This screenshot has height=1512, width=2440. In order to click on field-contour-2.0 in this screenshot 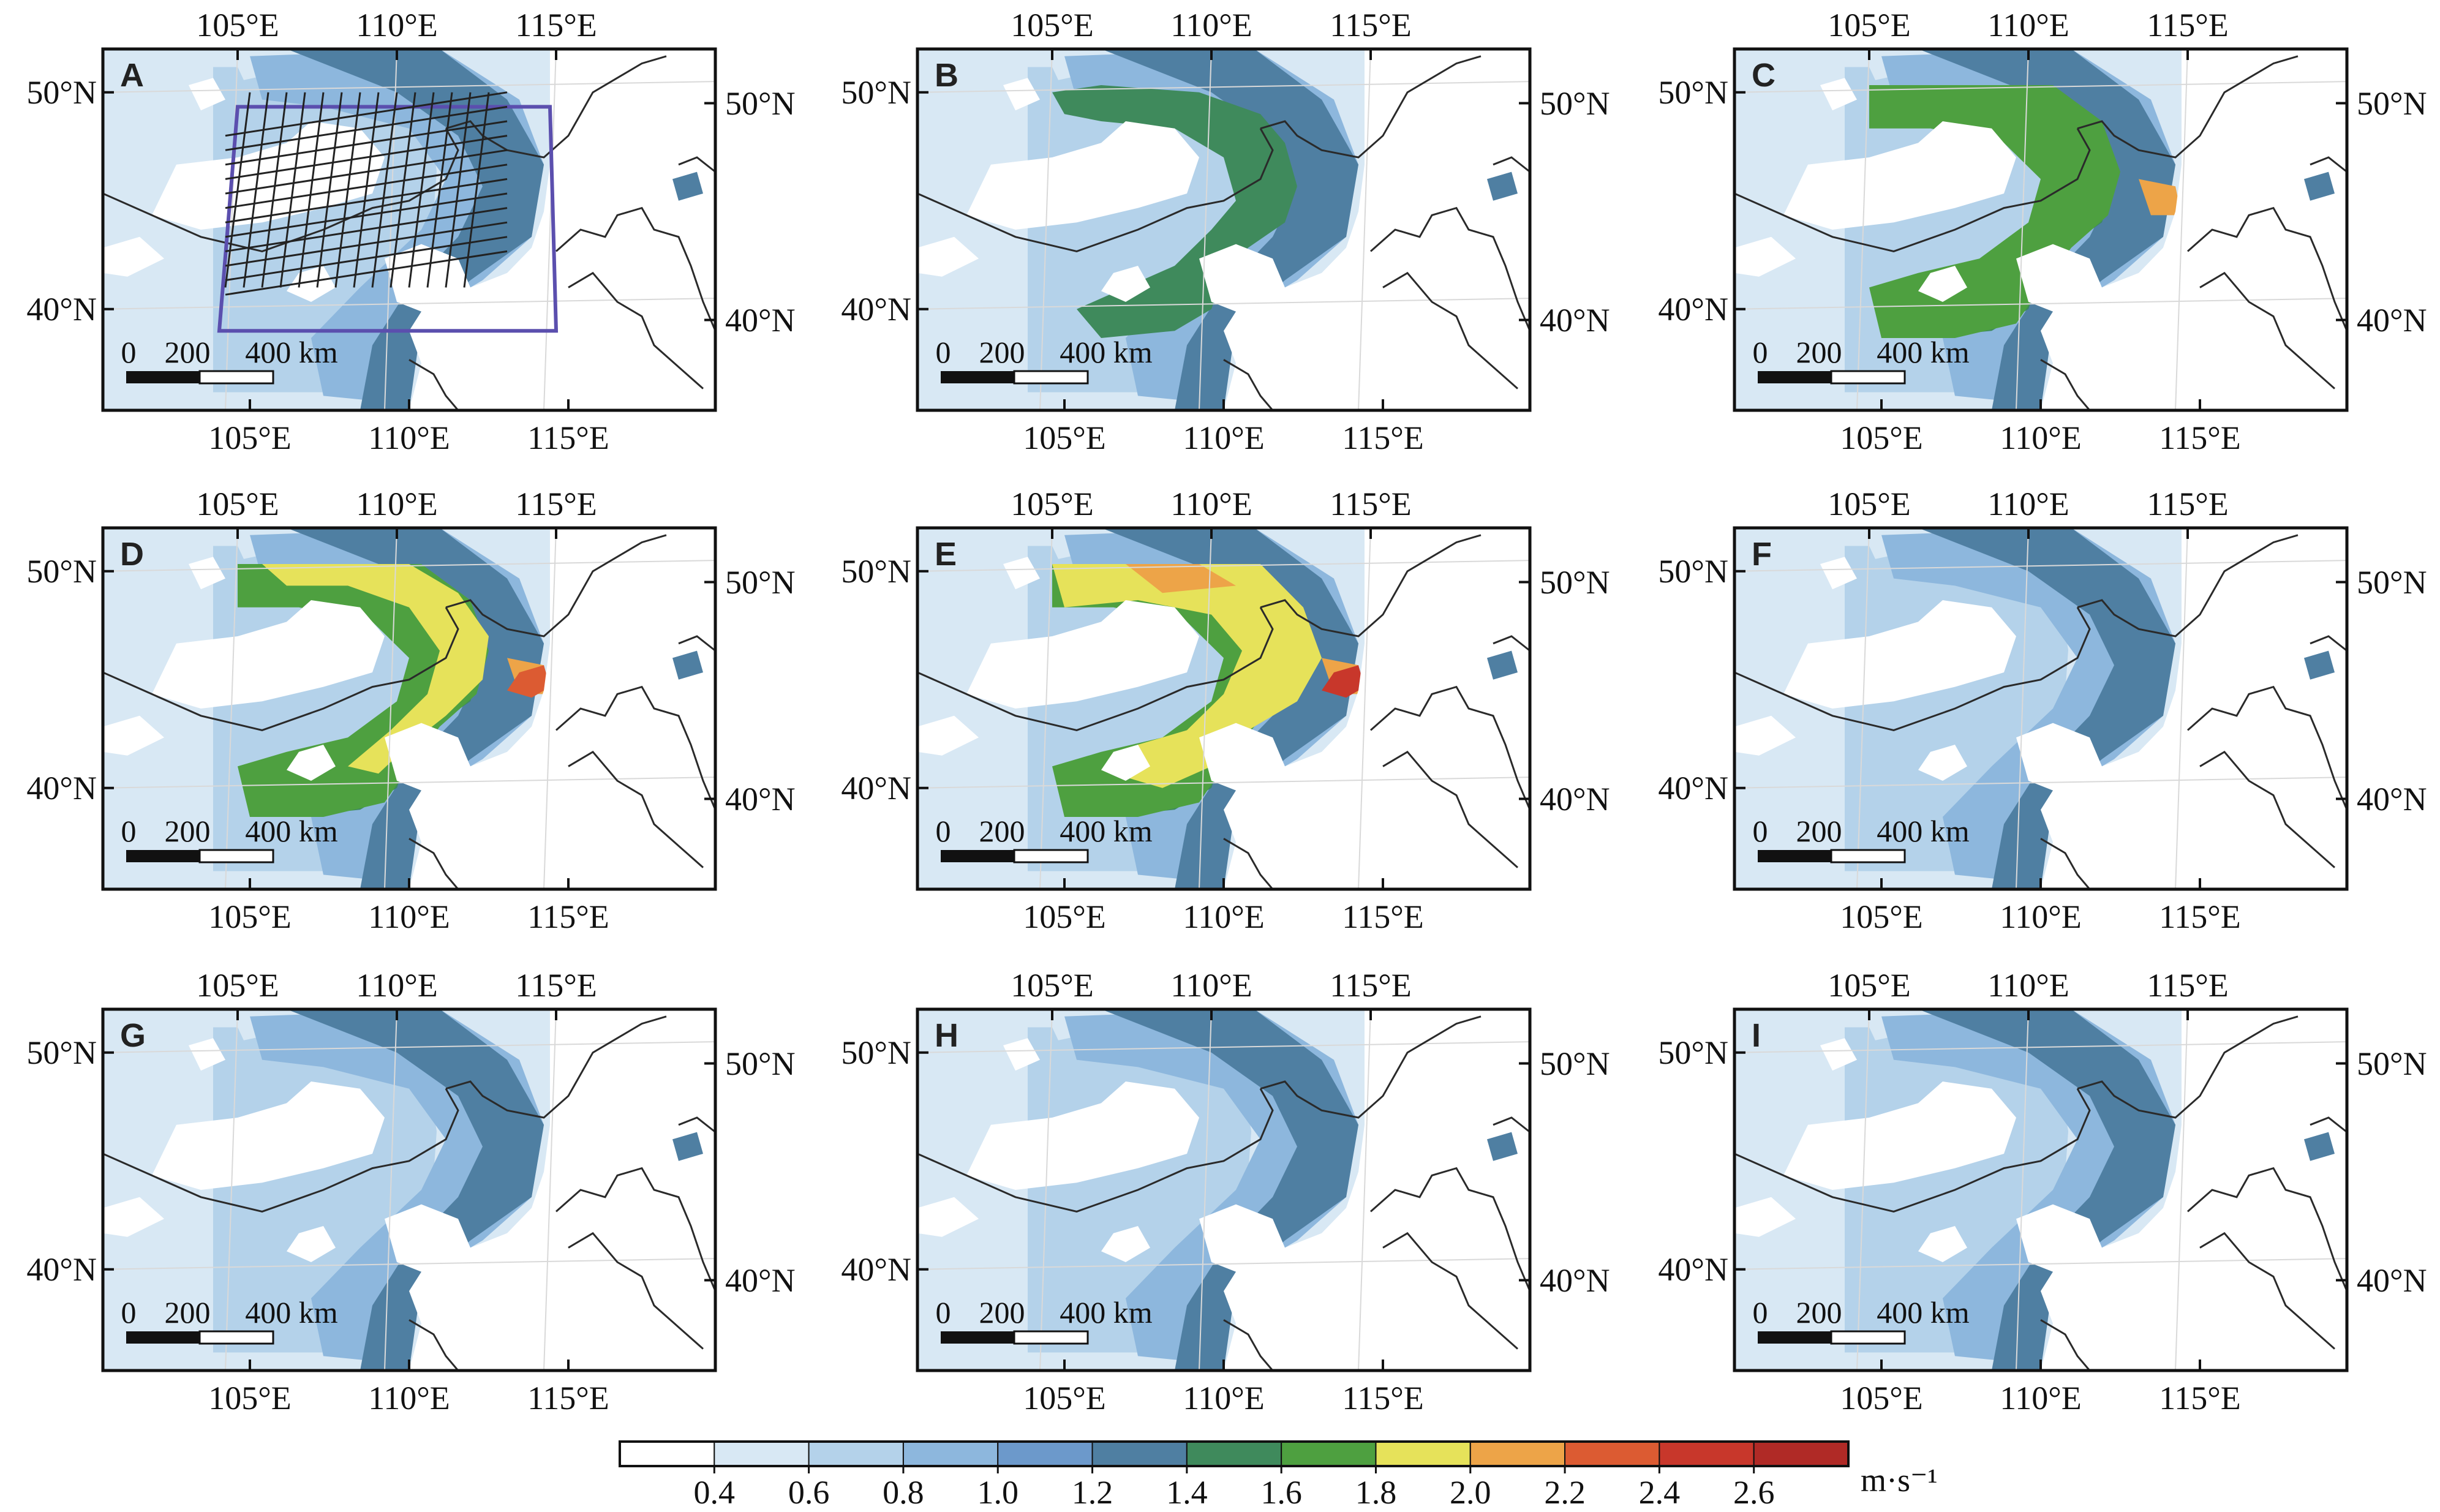, I will do `click(2160, 197)`.